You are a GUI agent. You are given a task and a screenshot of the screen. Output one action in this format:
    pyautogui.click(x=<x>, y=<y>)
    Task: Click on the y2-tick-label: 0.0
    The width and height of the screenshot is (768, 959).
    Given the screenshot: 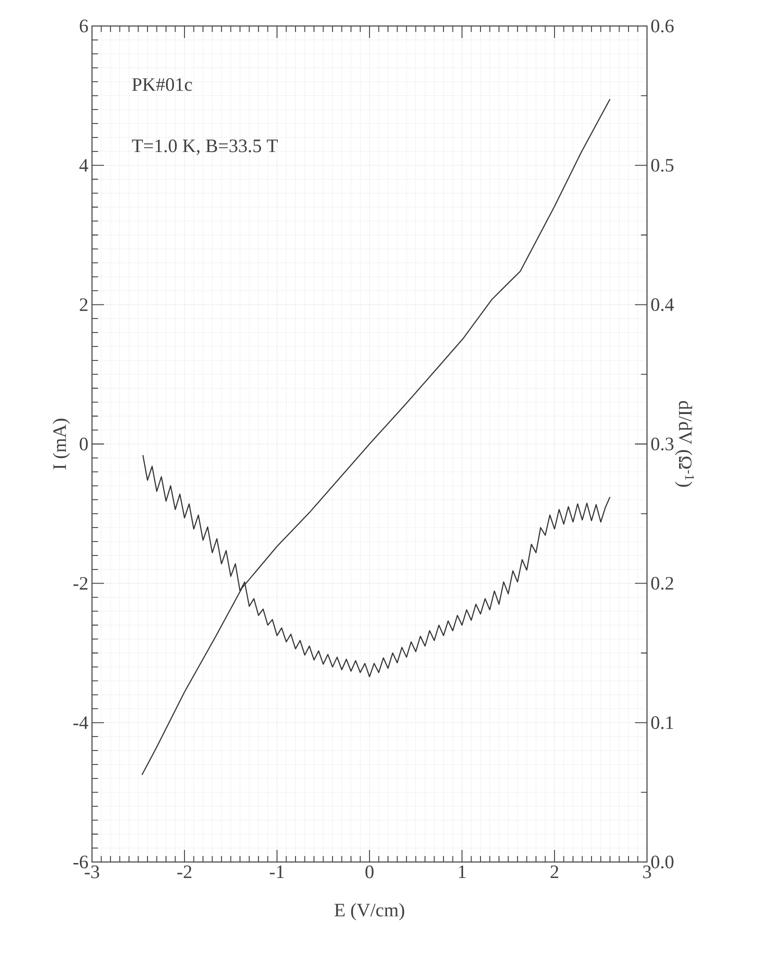 What is the action you would take?
    pyautogui.click(x=662, y=862)
    